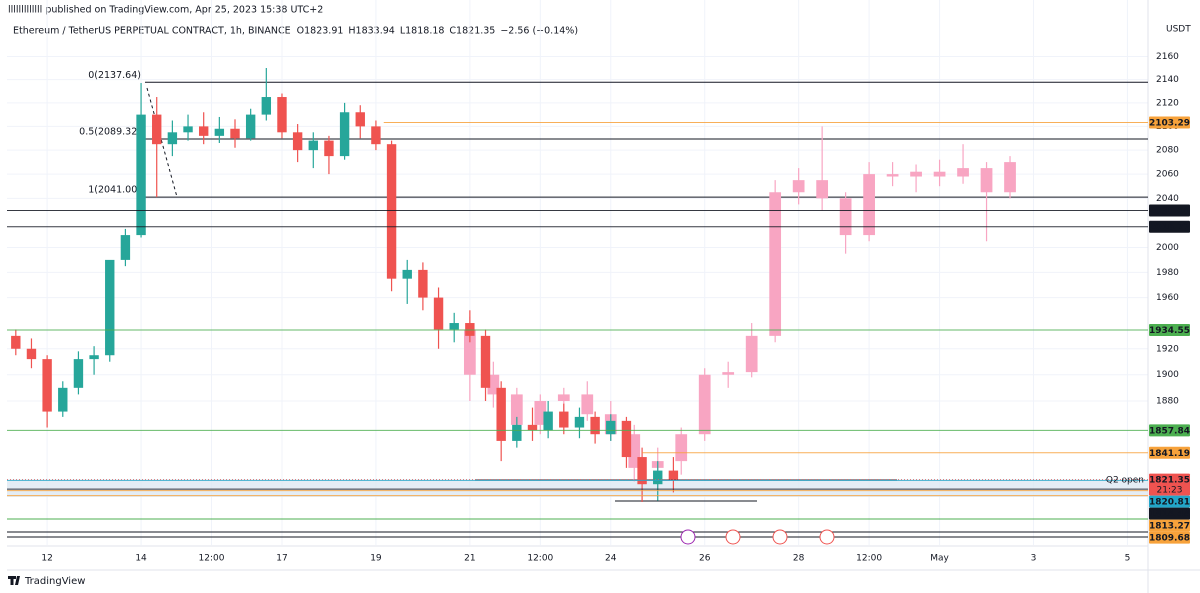 This screenshot has width=1200, height=593. What do you see at coordinates (1167, 375) in the screenshot?
I see `y-tick-label: 1900` at bounding box center [1167, 375].